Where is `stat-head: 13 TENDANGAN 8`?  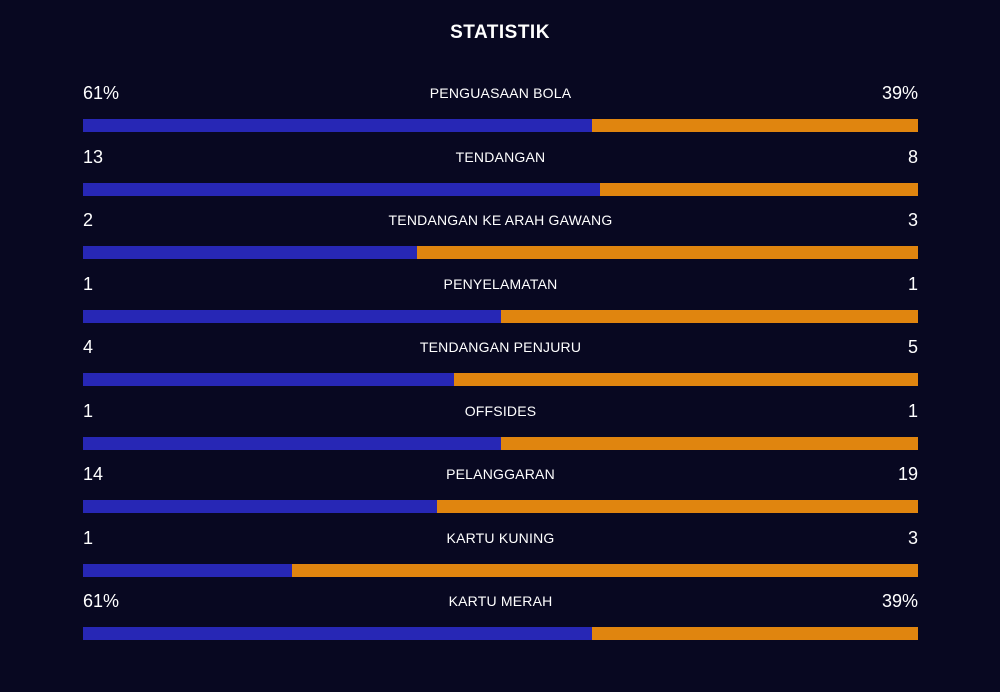 stat-head: 13 TENDANGAN 8 is located at coordinates (500, 163).